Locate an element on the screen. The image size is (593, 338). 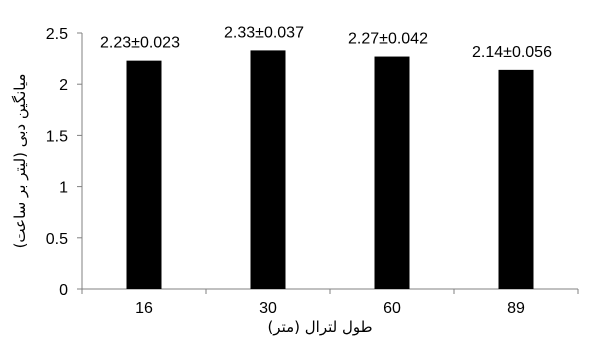
x-tick-label: 89 is located at coordinates (516, 308).